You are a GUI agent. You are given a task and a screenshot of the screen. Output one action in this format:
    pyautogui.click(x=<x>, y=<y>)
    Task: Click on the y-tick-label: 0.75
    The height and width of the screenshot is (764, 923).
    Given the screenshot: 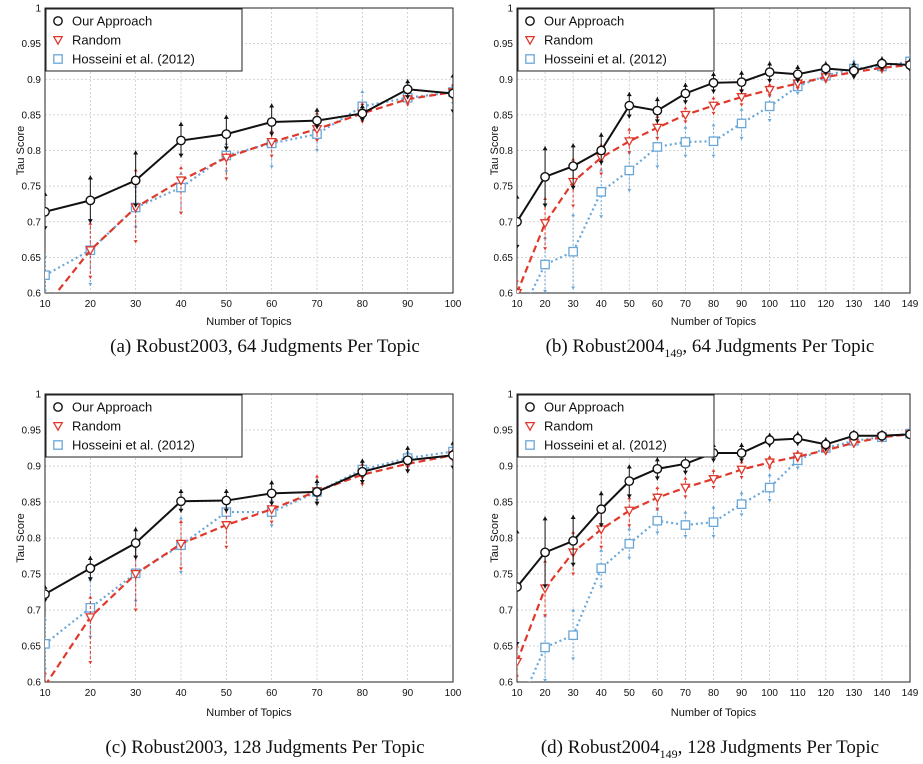 What is the action you would take?
    pyautogui.click(x=504, y=187)
    